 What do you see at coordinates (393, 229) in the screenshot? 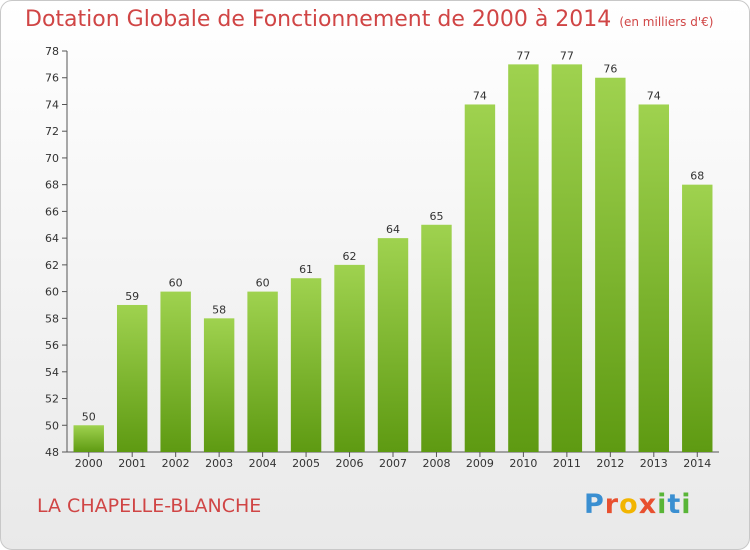
I see `data-label: 64` at bounding box center [393, 229].